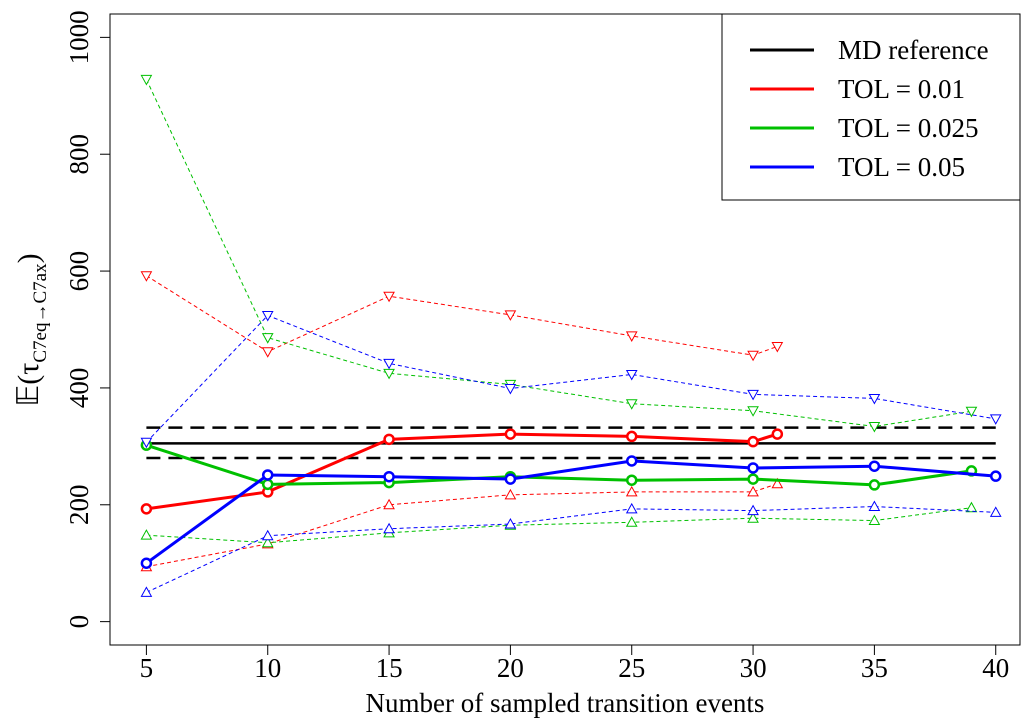 The width and height of the screenshot is (1026, 725). Describe the element at coordinates (267, 668) in the screenshot. I see `x-tick-label: 10` at that location.